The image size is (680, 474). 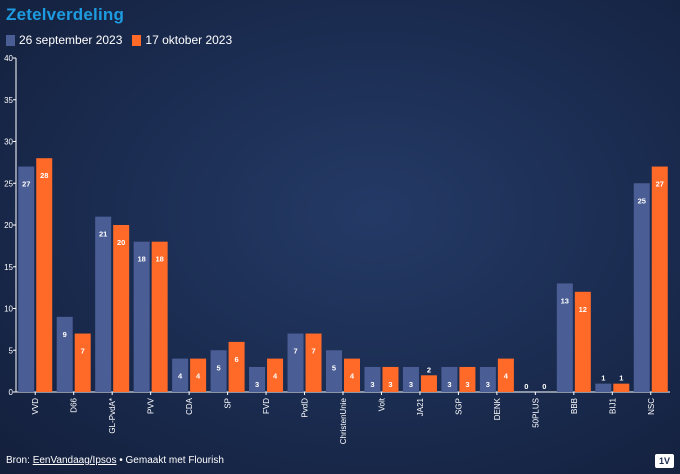 I want to click on x-tick-label: BBB, so click(x=574, y=406).